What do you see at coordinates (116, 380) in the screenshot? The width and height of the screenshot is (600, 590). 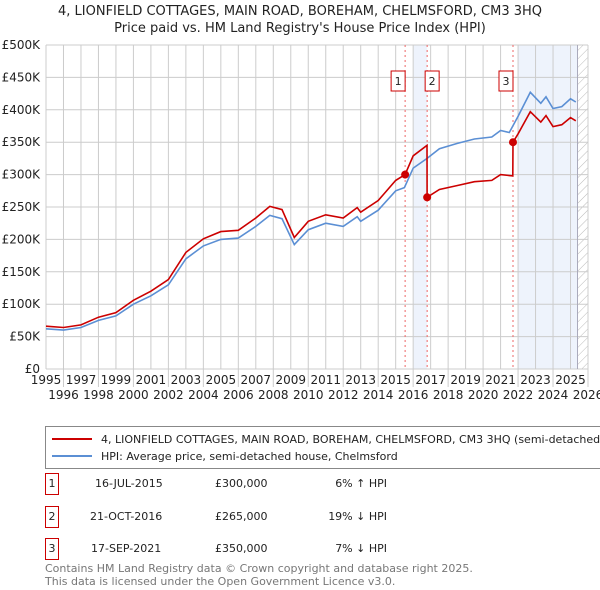 I see `x-tick-label: 1999` at bounding box center [116, 380].